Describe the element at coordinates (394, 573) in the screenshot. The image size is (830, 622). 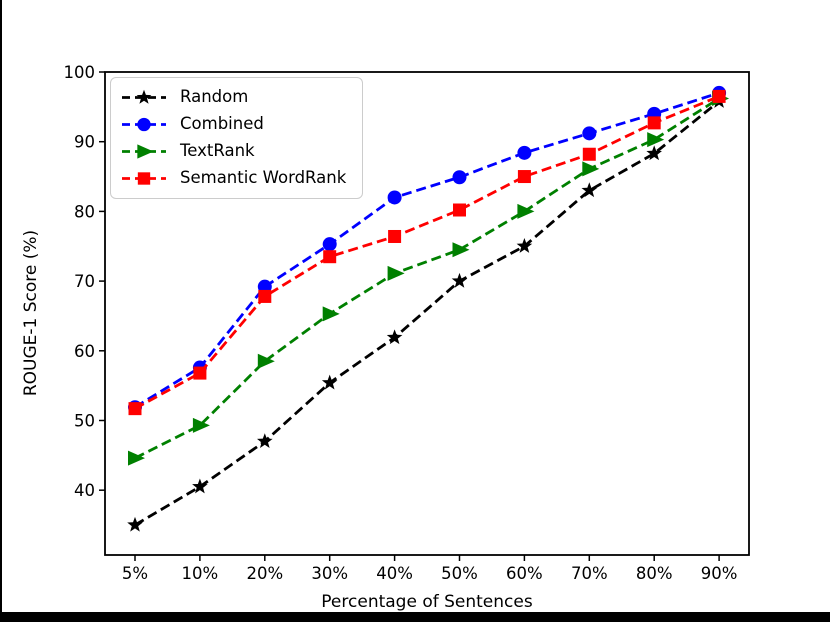
I see `x-tick-label: 40%` at that location.